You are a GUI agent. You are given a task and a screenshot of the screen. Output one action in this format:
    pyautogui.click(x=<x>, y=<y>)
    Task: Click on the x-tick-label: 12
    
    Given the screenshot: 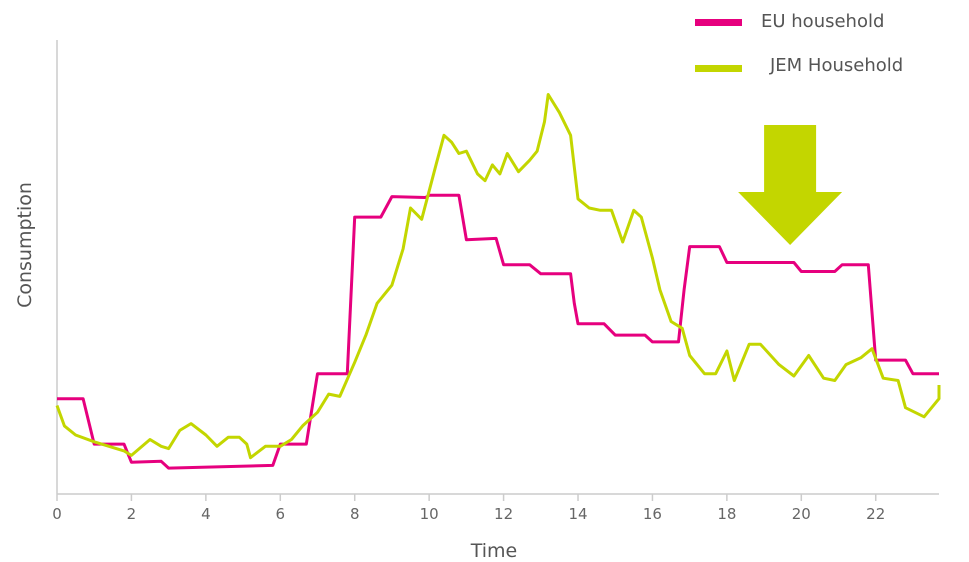 What is the action you would take?
    pyautogui.click(x=503, y=514)
    